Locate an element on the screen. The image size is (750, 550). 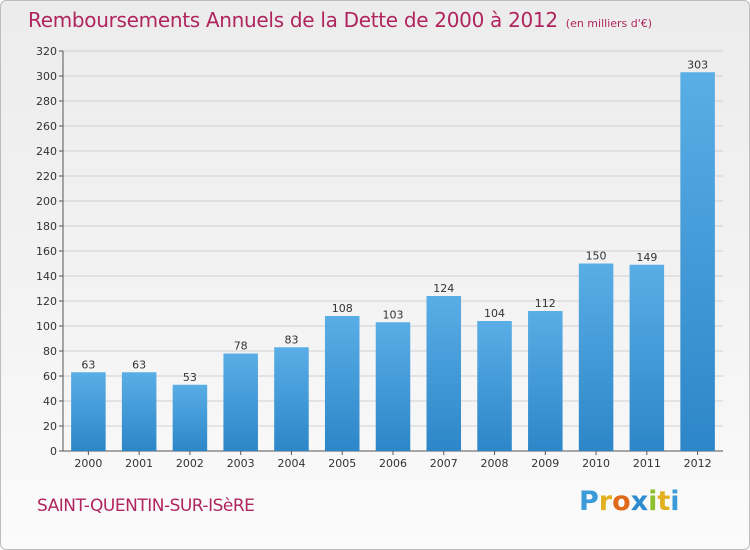
bar-value-label: 53 is located at coordinates (190, 377).